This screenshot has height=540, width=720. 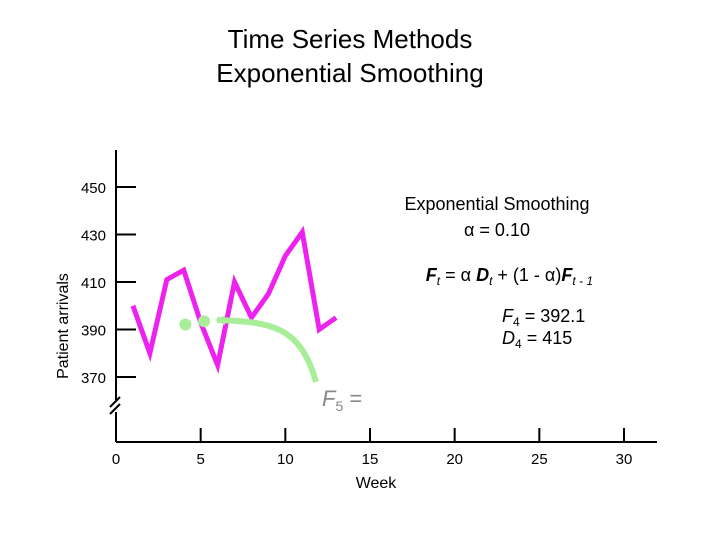 What do you see at coordinates (509, 276) in the screenshot?
I see `formula-label: Ft = α Dt + (1 - α)Ft - 1` at bounding box center [509, 276].